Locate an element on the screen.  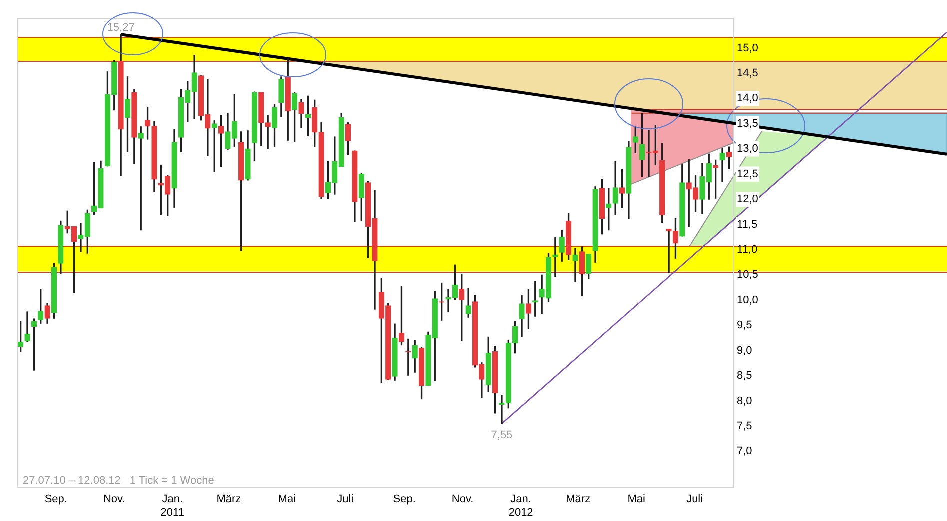
annotation: 15,27 is located at coordinates (121, 28).